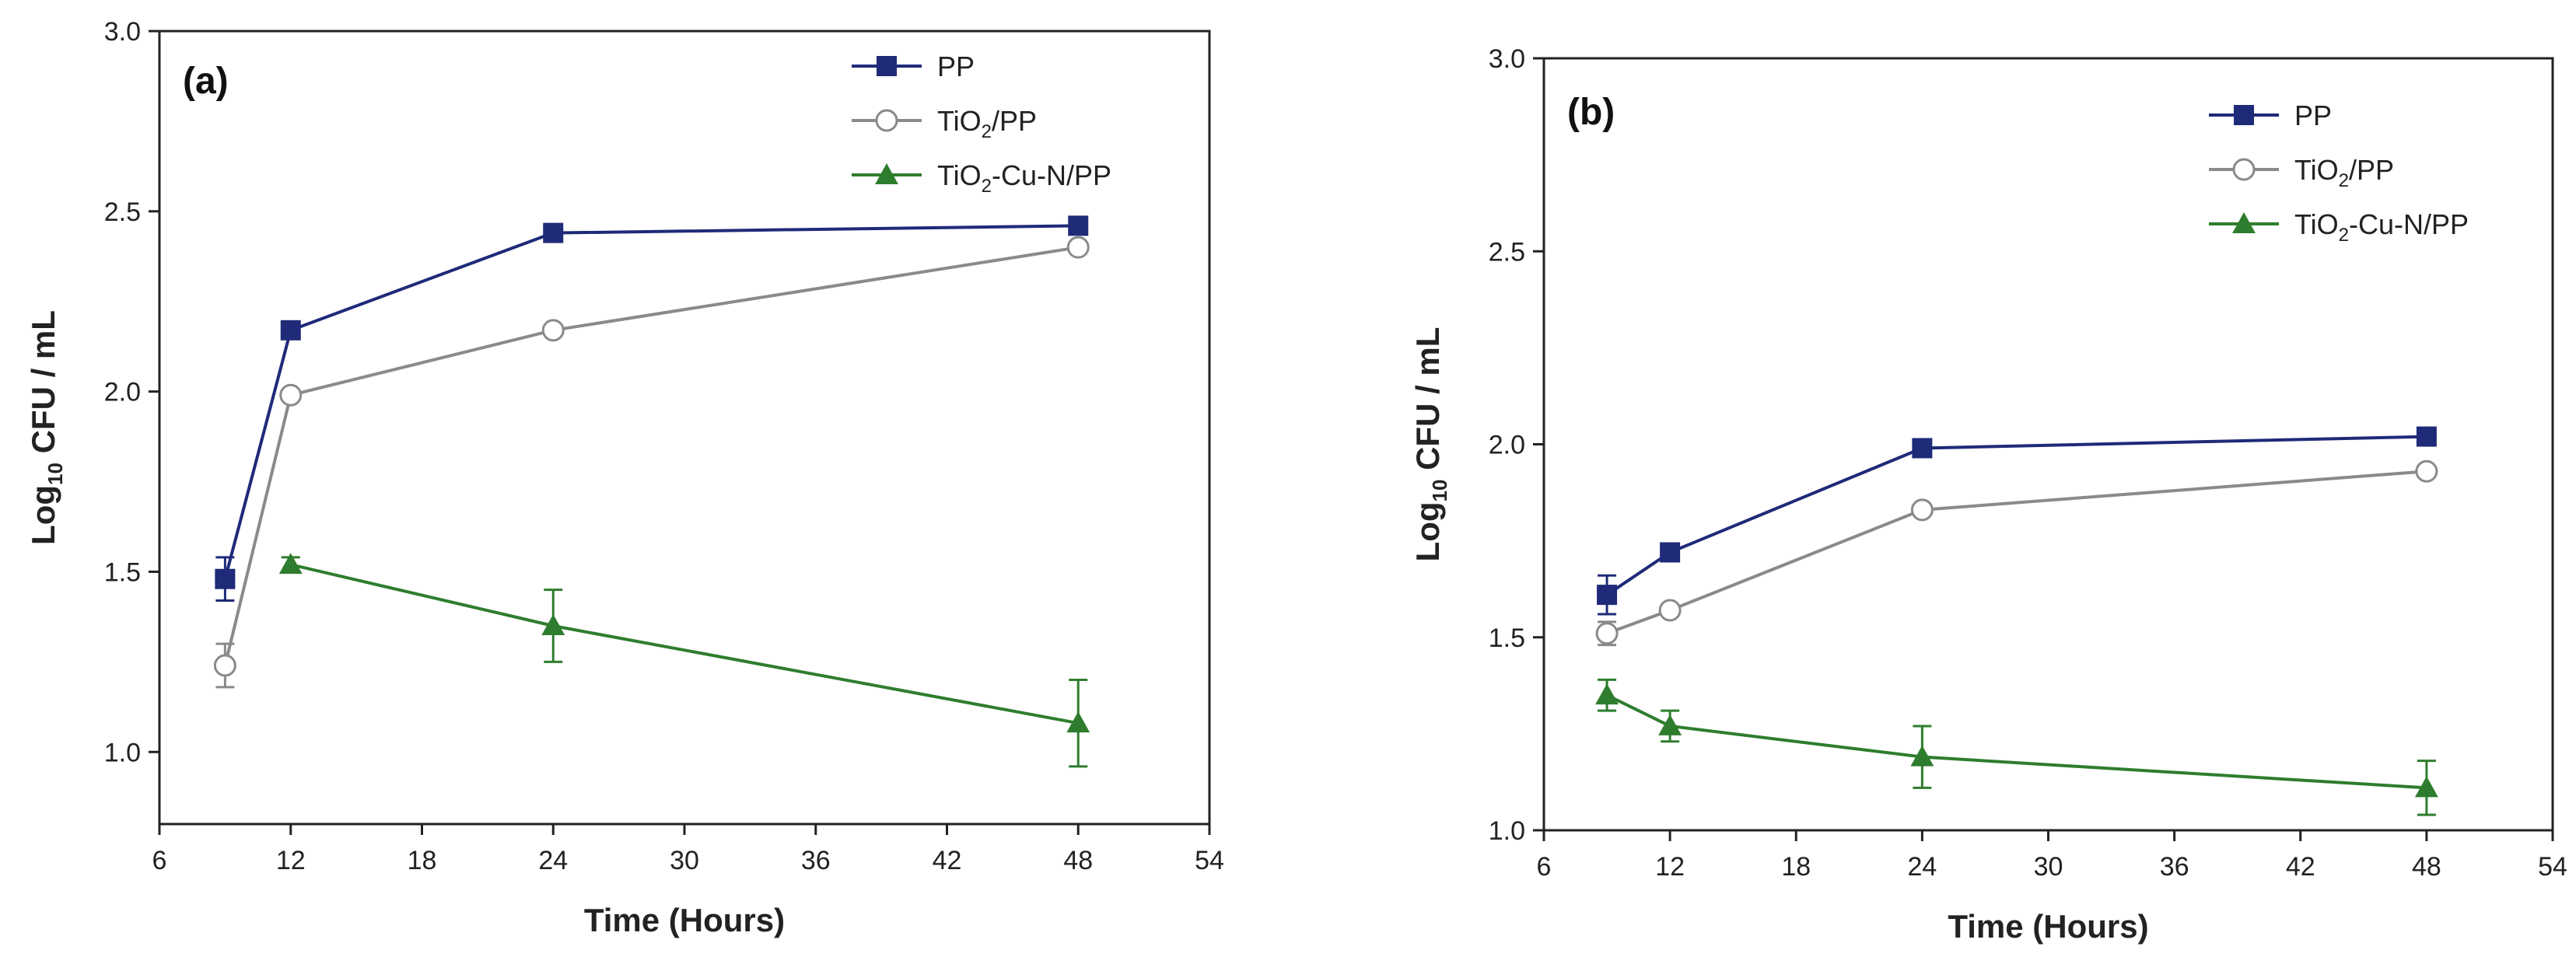  I want to click on panel-label: (a), so click(206, 81).